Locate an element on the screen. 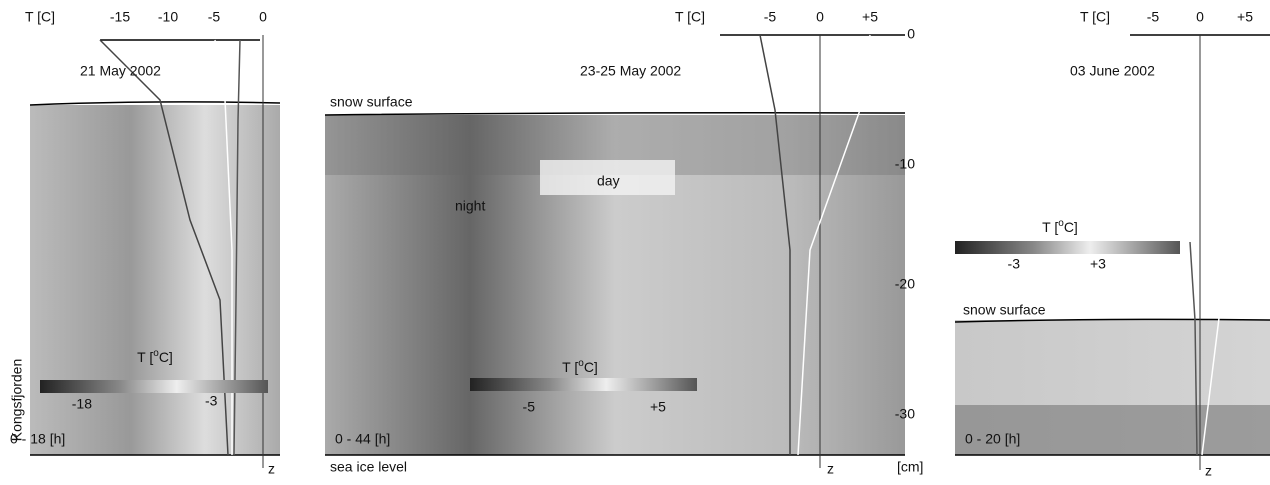 Image resolution: width=1270 pixels, height=485 pixels. duration: 0 - 18 [h] is located at coordinates (37, 439).